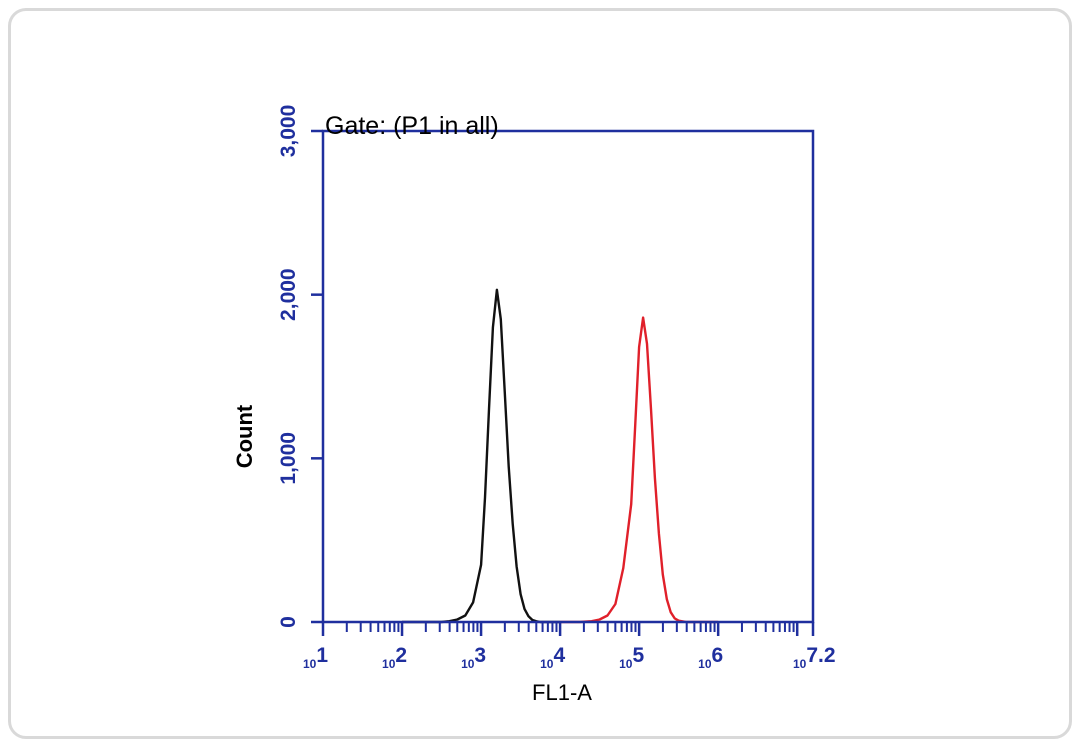 The height and width of the screenshot is (751, 1084). Describe the element at coordinates (288, 294) in the screenshot. I see `y-tick-label: 2,000` at that location.